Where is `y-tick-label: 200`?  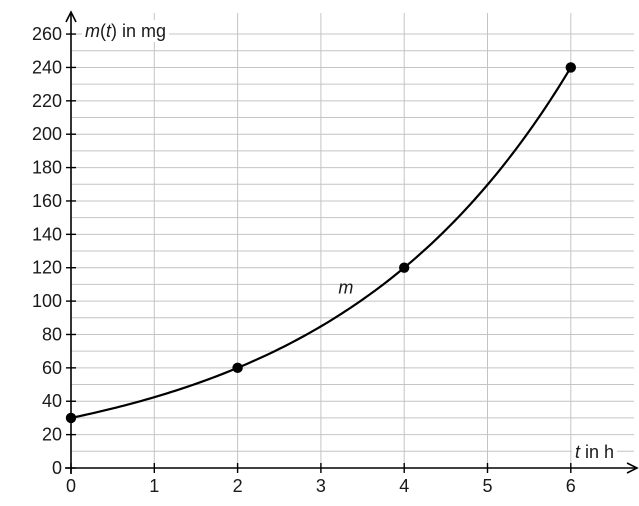 y-tick-label: 200 is located at coordinates (47, 134).